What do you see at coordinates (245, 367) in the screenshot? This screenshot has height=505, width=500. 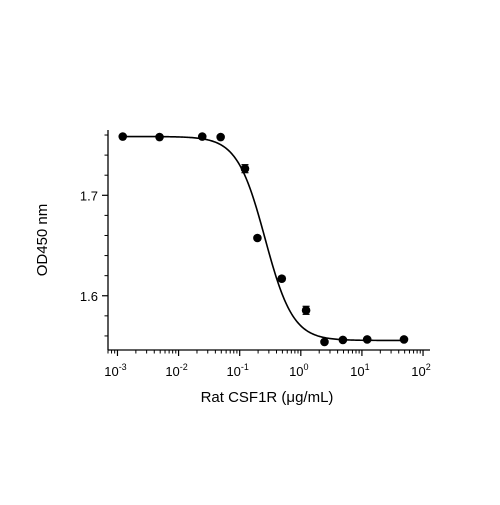 I see `x-tick-exponent: -1` at bounding box center [245, 367].